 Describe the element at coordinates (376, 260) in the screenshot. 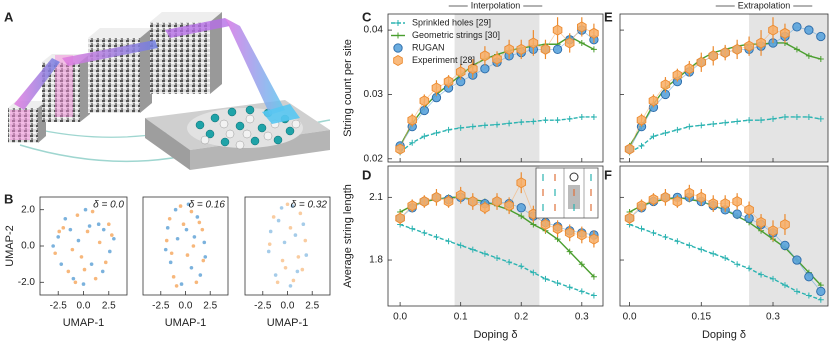

I see `y-tick-label: 1.8` at that location.